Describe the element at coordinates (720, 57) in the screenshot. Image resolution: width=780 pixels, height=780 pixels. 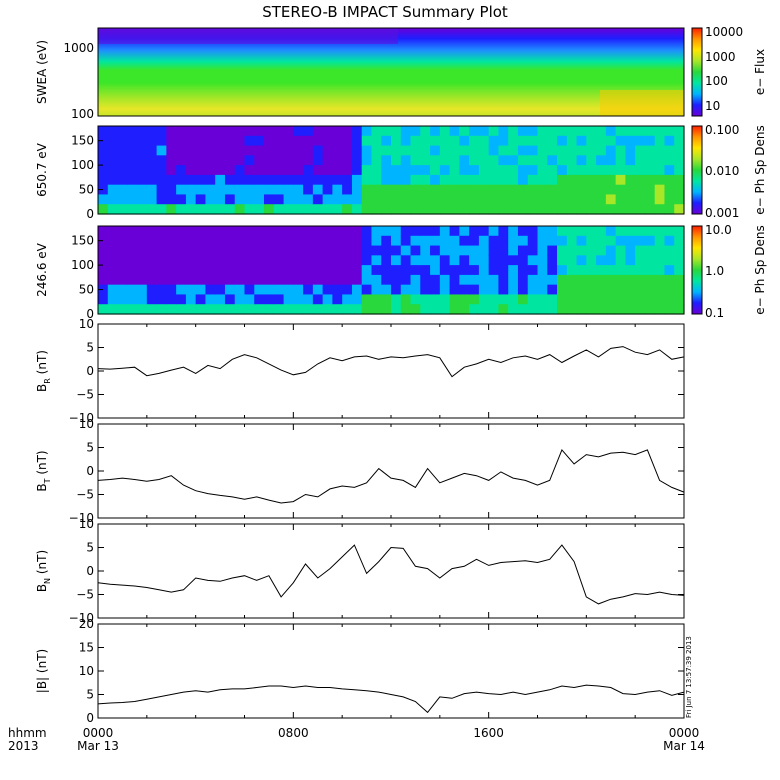
I see `swea-cbar-tick-1000: 1000` at that location.